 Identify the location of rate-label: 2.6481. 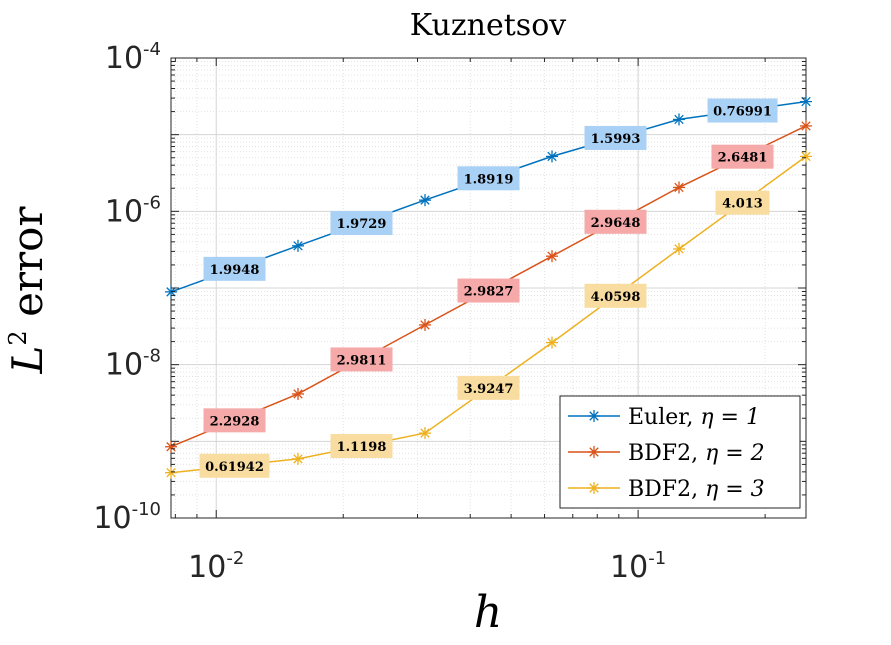
(742, 156).